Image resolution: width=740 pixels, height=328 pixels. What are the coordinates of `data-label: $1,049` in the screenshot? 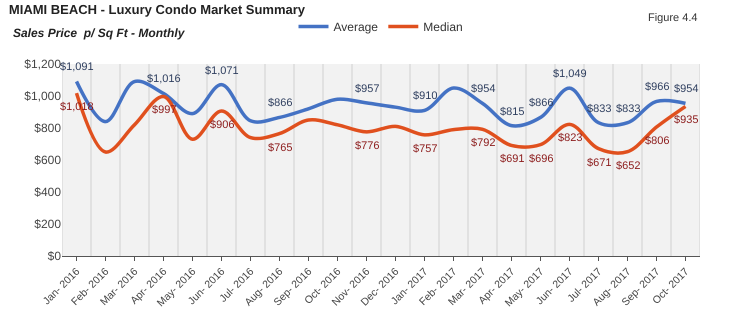 It's located at (570, 74).